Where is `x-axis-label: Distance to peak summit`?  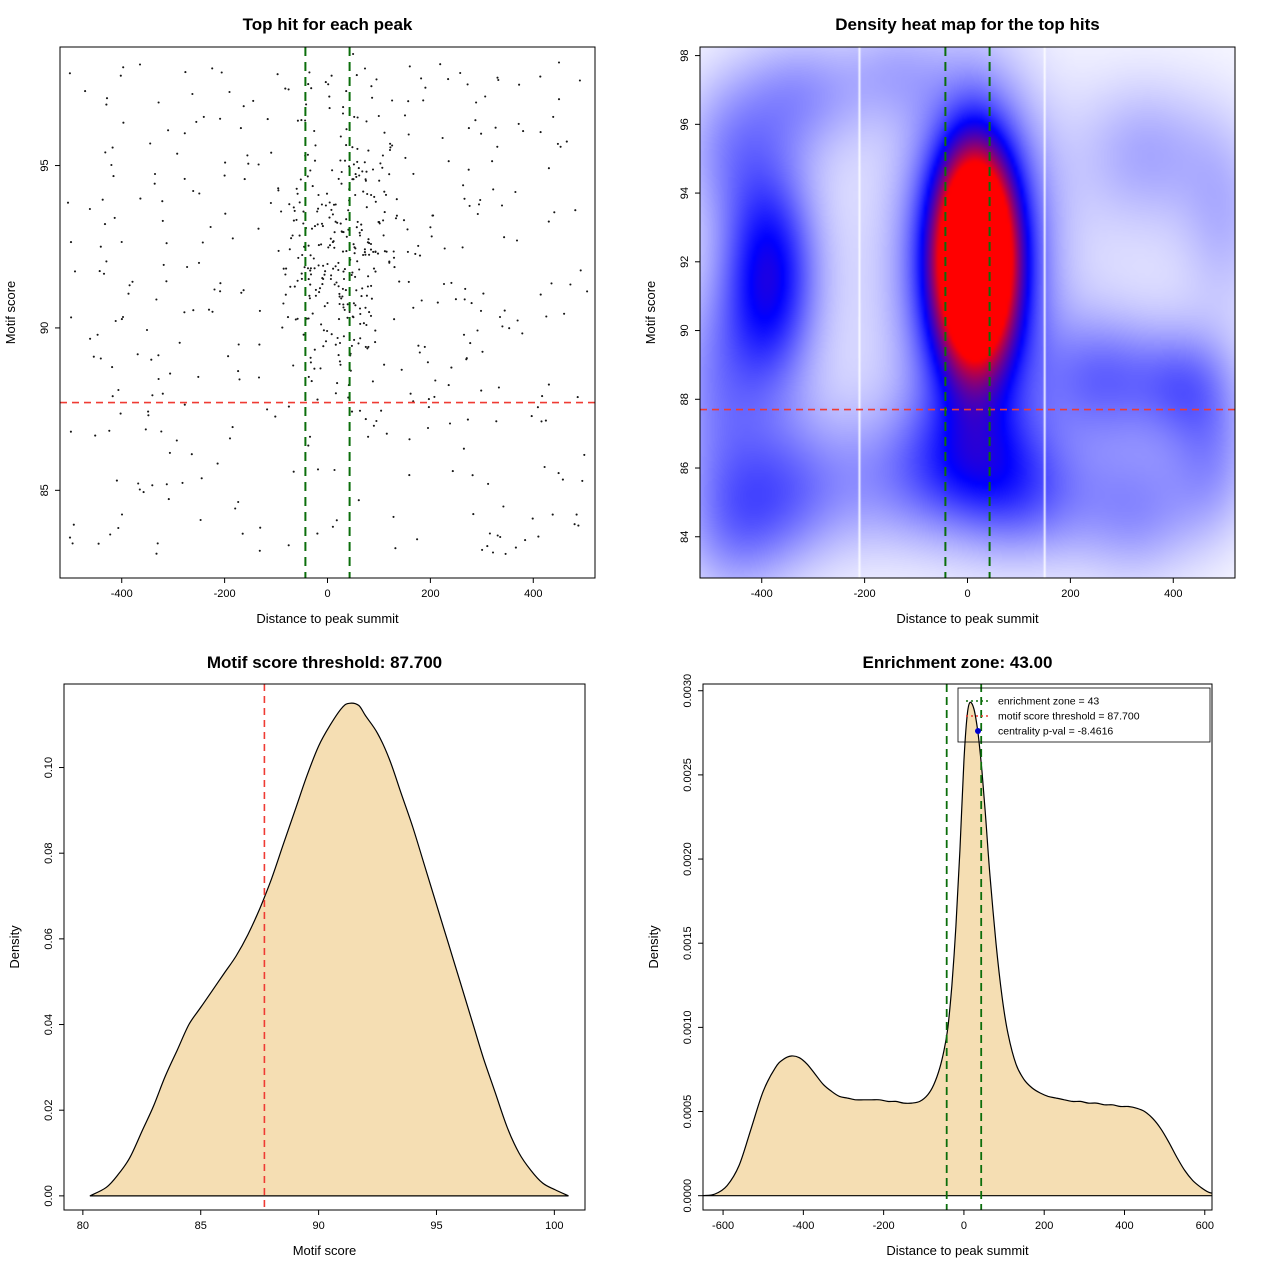 x-axis-label: Distance to peak summit is located at coordinates (967, 618).